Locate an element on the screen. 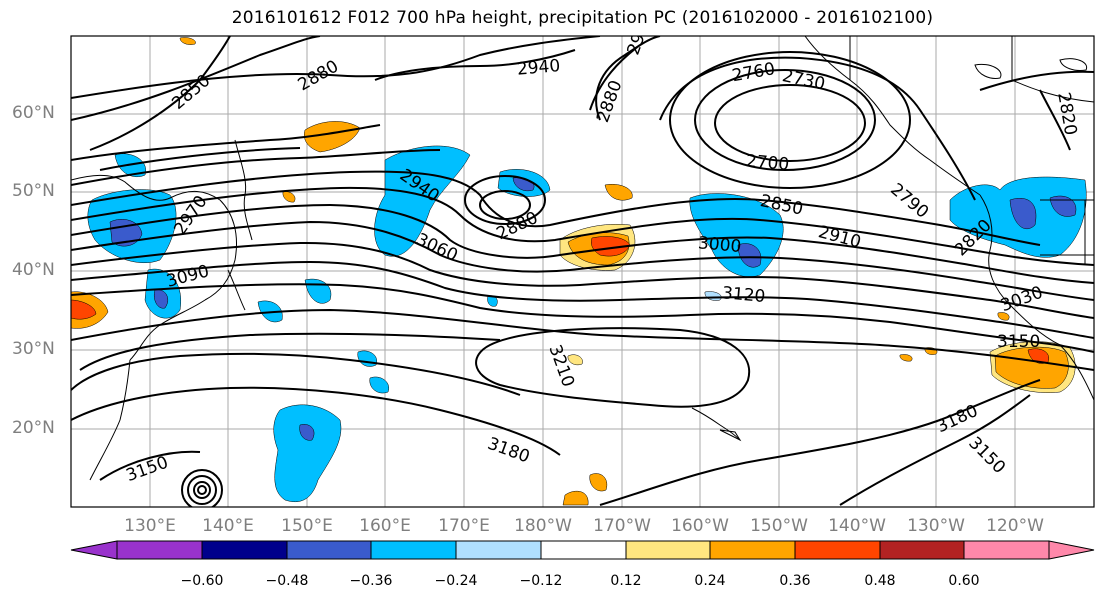 The height and width of the screenshot is (601, 1105). lon-label: 140°W is located at coordinates (857, 526).